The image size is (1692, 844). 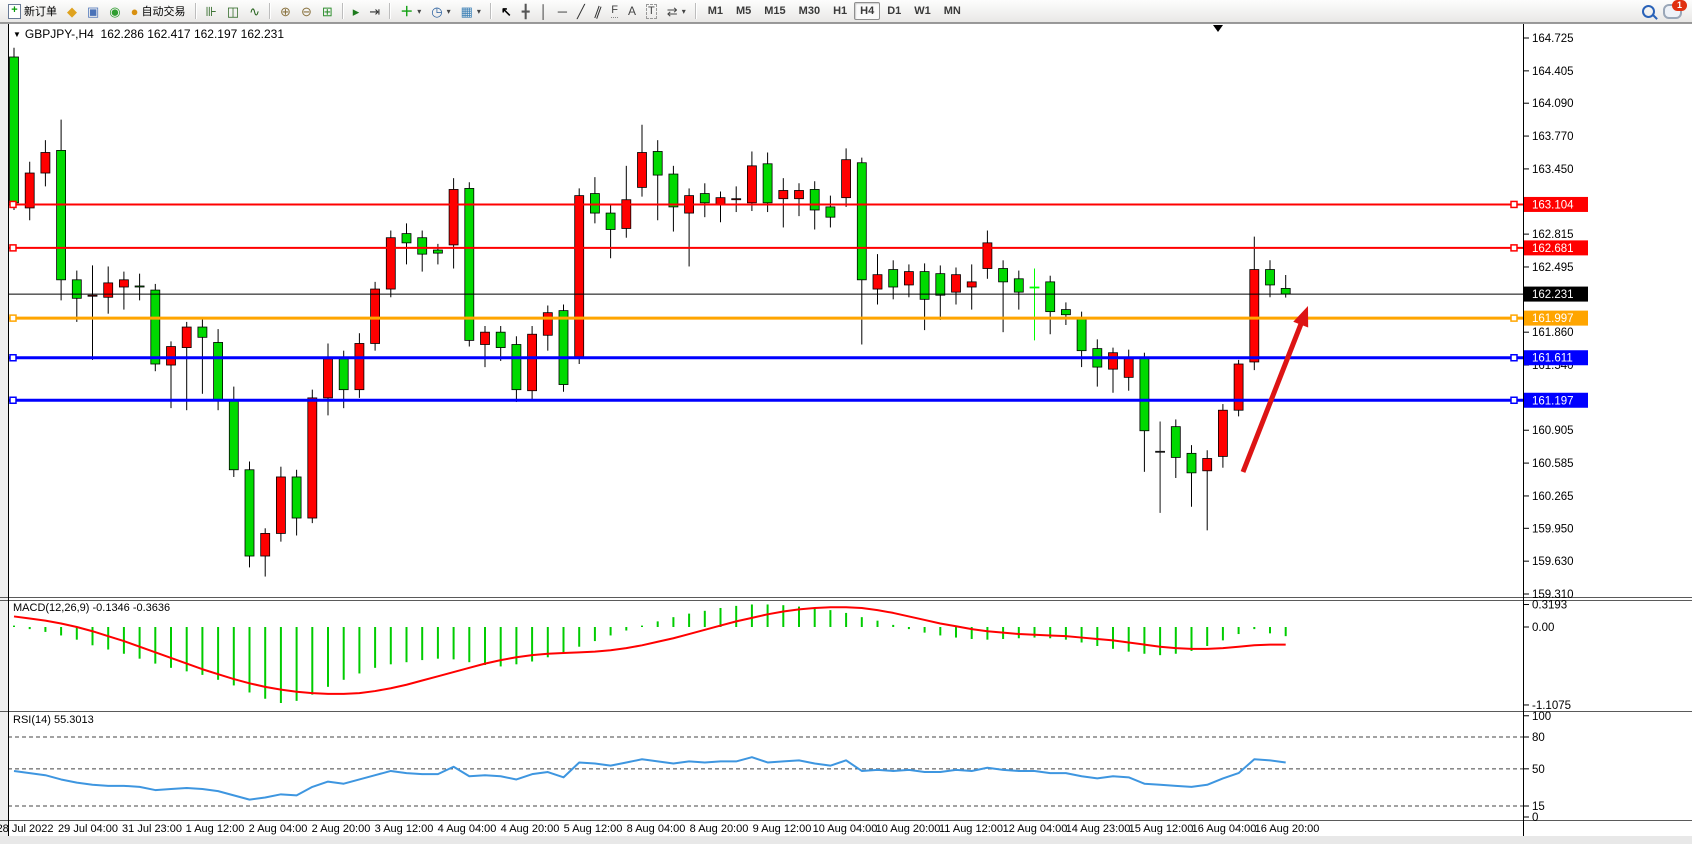 I want to click on line-chart-icon: ∿, so click(x=255, y=11).